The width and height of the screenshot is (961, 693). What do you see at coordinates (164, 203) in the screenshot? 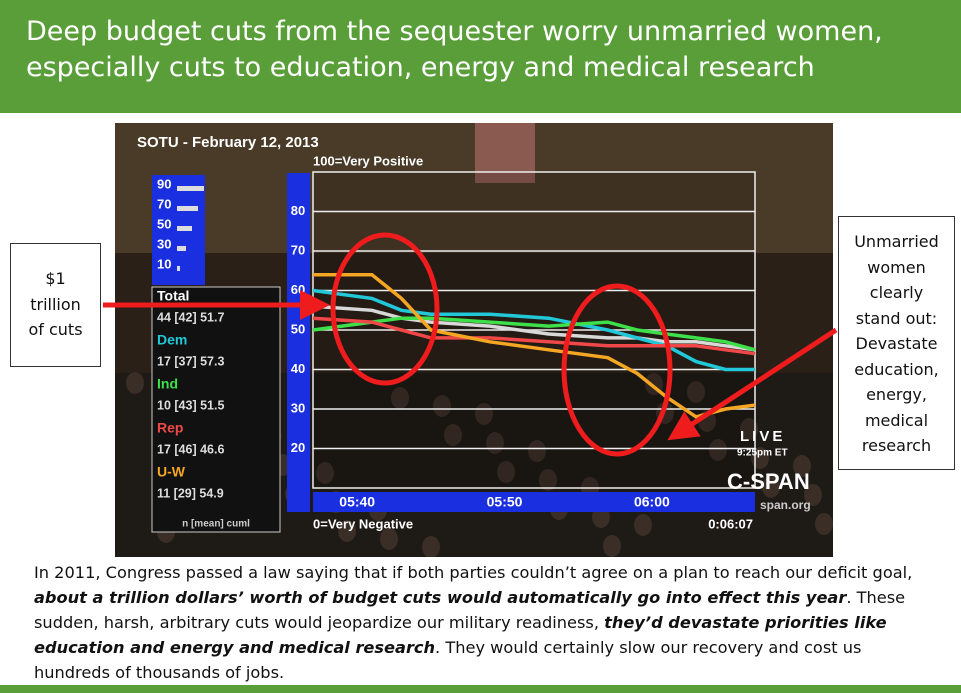
I see `scale-label: 70` at bounding box center [164, 203].